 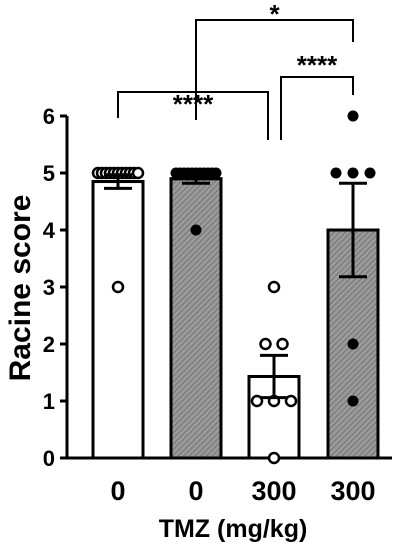 What do you see at coordinates (49, 230) in the screenshot?
I see `y-tick-label: 4` at bounding box center [49, 230].